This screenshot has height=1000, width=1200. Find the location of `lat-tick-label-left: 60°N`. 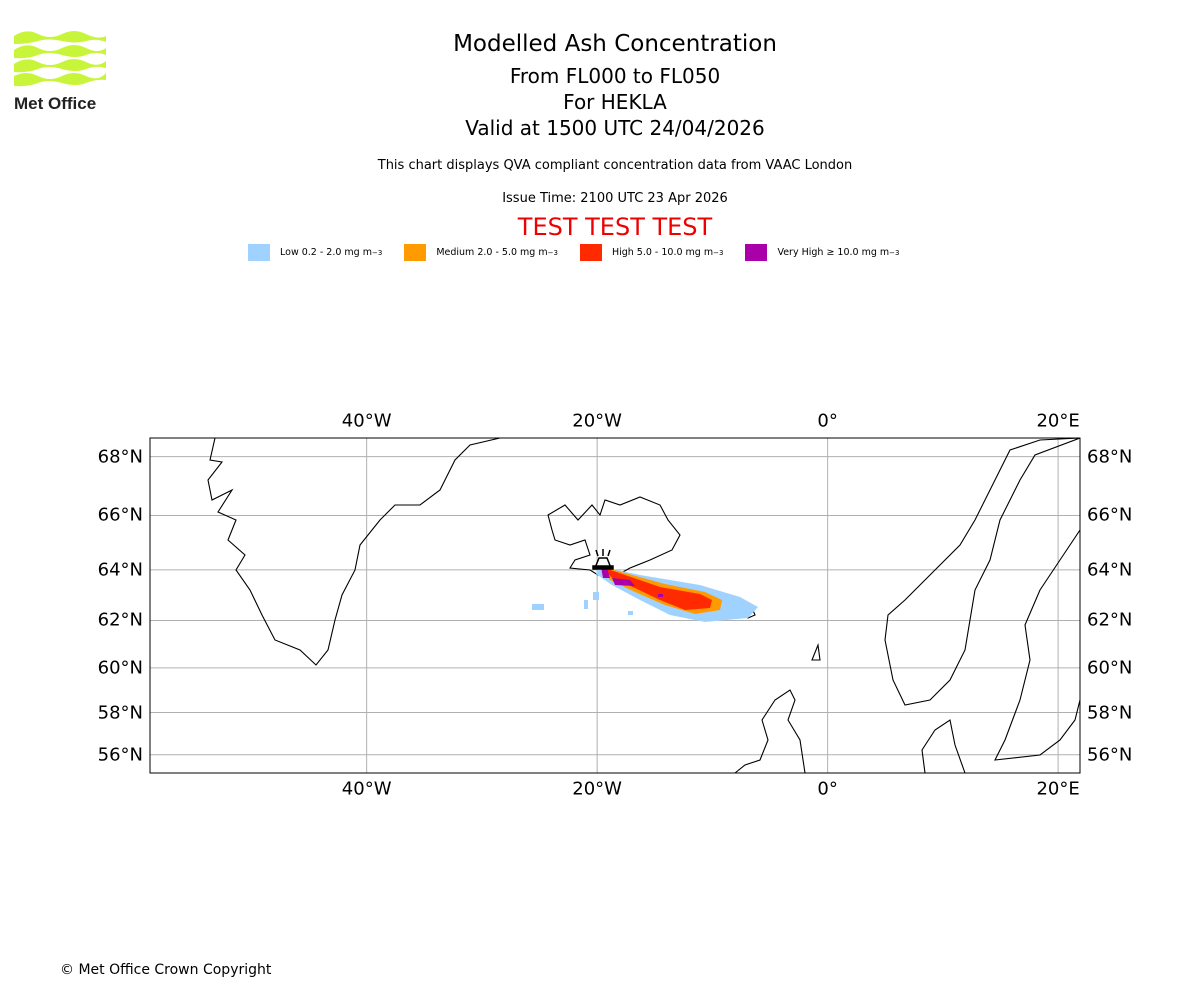

lat-tick-label-left: 60°N is located at coordinates (120, 668).